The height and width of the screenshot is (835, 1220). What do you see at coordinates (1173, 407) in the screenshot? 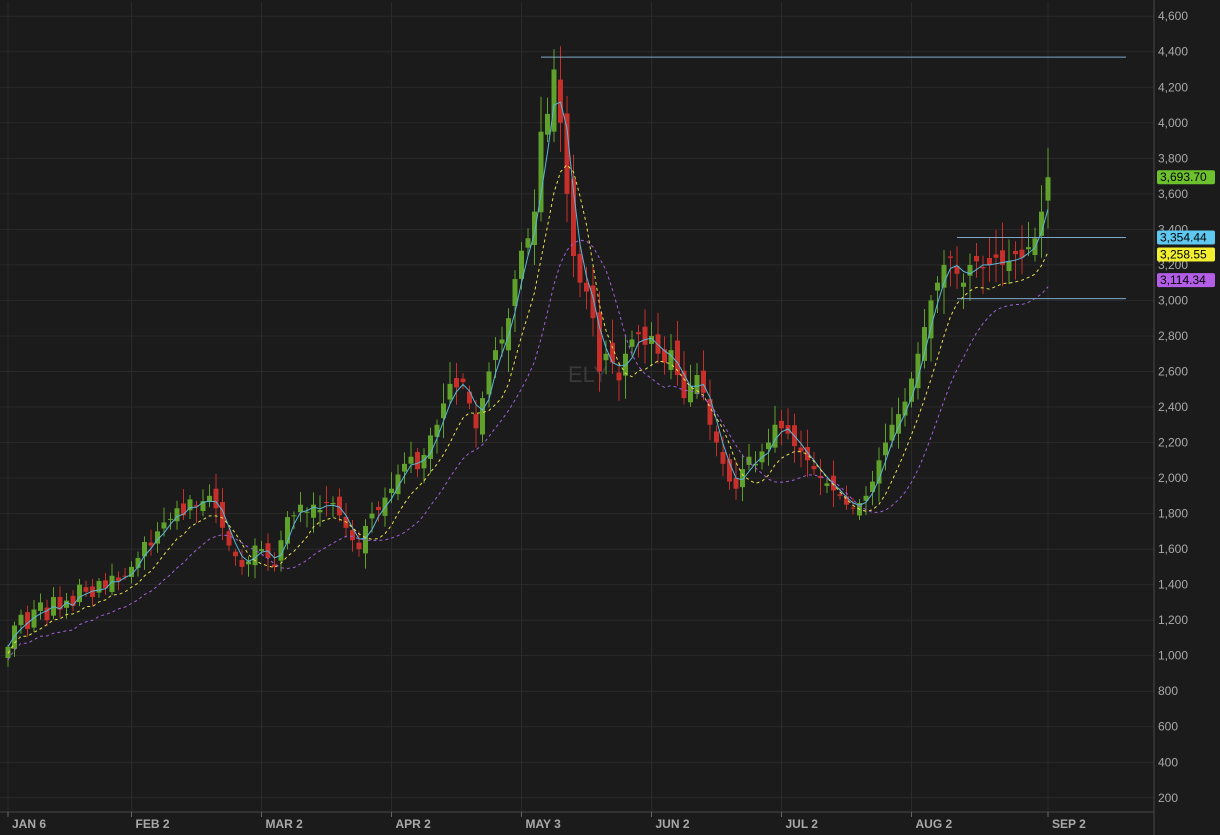
I see `y-tick-label: 2,400` at bounding box center [1173, 407].